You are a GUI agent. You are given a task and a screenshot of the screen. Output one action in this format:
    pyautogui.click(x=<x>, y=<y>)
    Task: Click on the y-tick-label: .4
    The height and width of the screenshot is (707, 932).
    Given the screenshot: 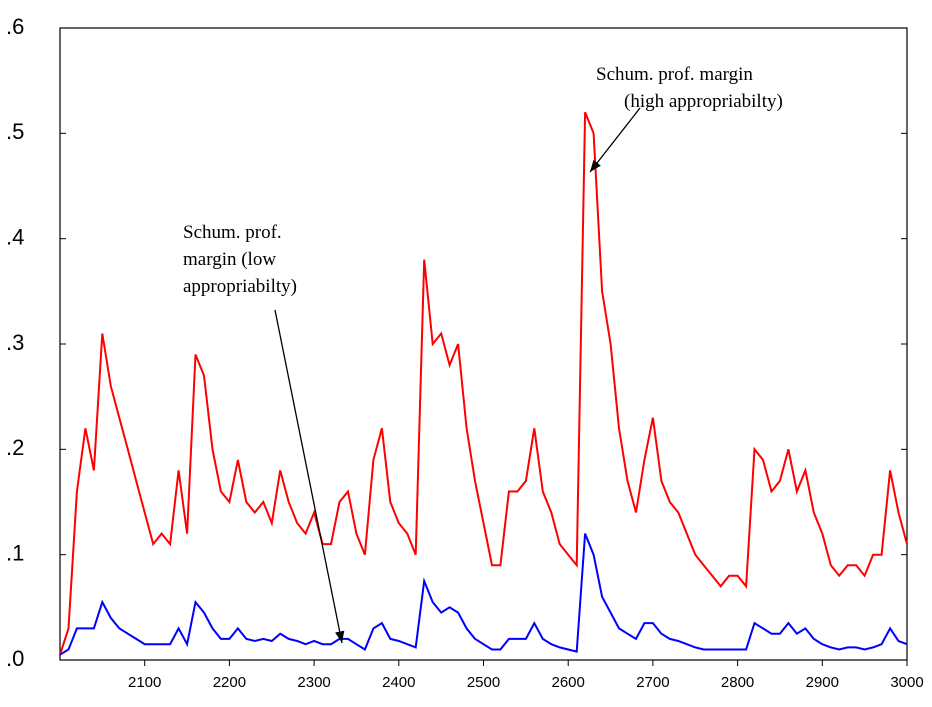 What is the action you would take?
    pyautogui.click(x=15, y=236)
    